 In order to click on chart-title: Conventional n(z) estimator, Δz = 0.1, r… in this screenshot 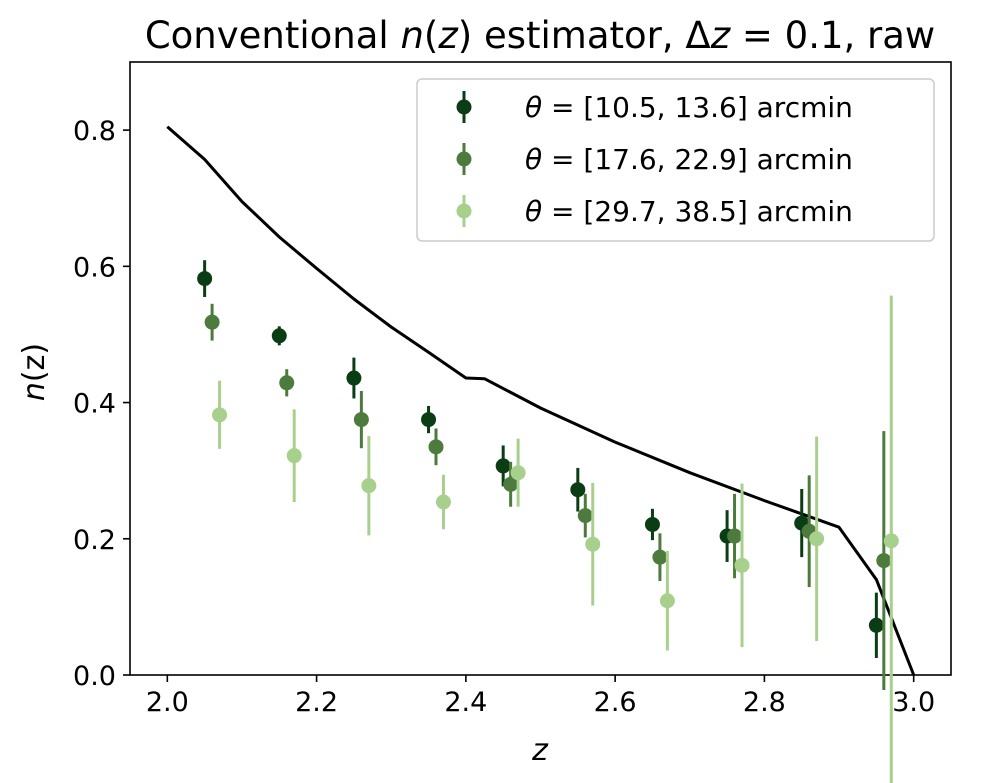, I will do `click(540, 35)`.